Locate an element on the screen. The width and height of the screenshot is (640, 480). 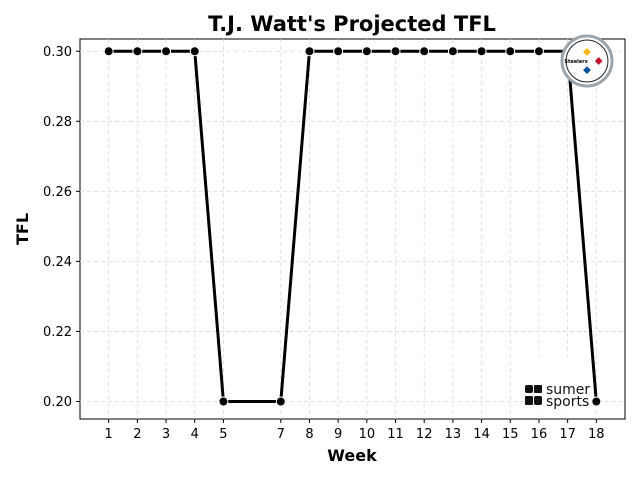
x-tick-label: 18 is located at coordinates (596, 434).